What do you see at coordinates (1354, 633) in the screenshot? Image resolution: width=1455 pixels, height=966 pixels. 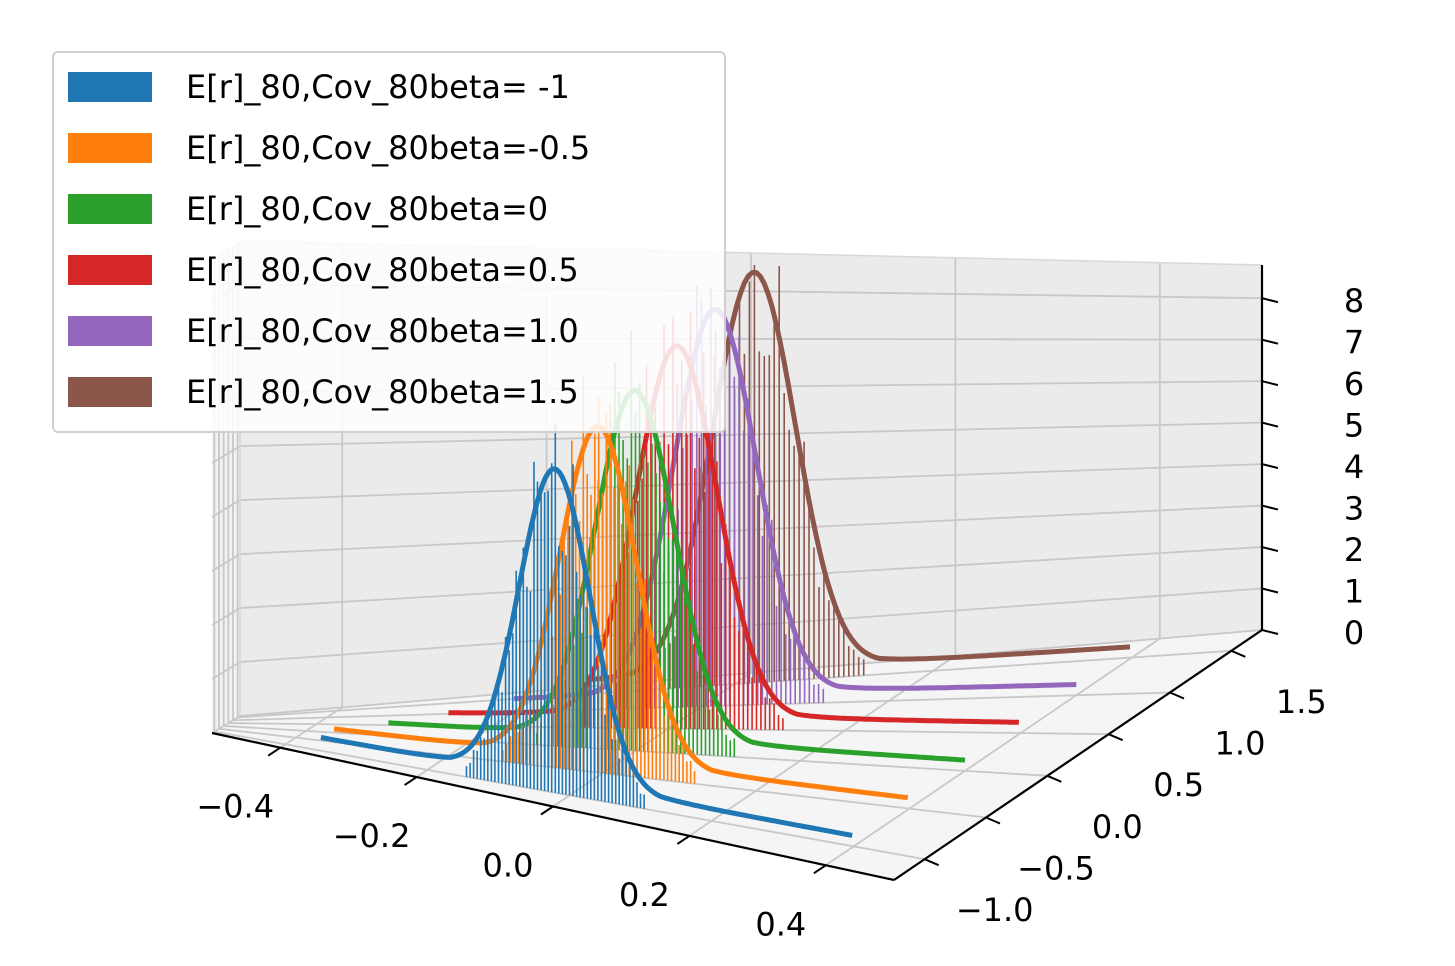 I see `z-tick-label: 0` at bounding box center [1354, 633].